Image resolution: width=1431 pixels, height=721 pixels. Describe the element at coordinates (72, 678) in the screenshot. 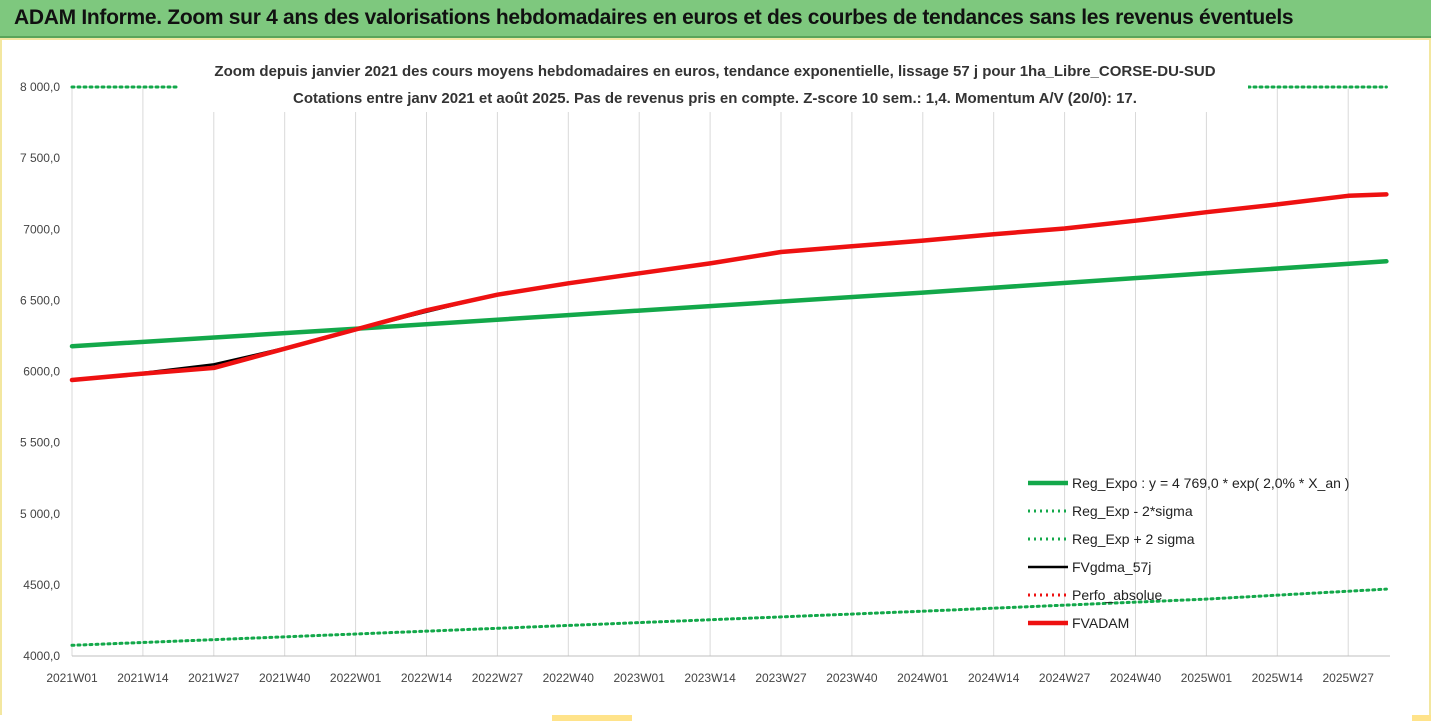

I see `x-tick-label: 2021W01` at that location.